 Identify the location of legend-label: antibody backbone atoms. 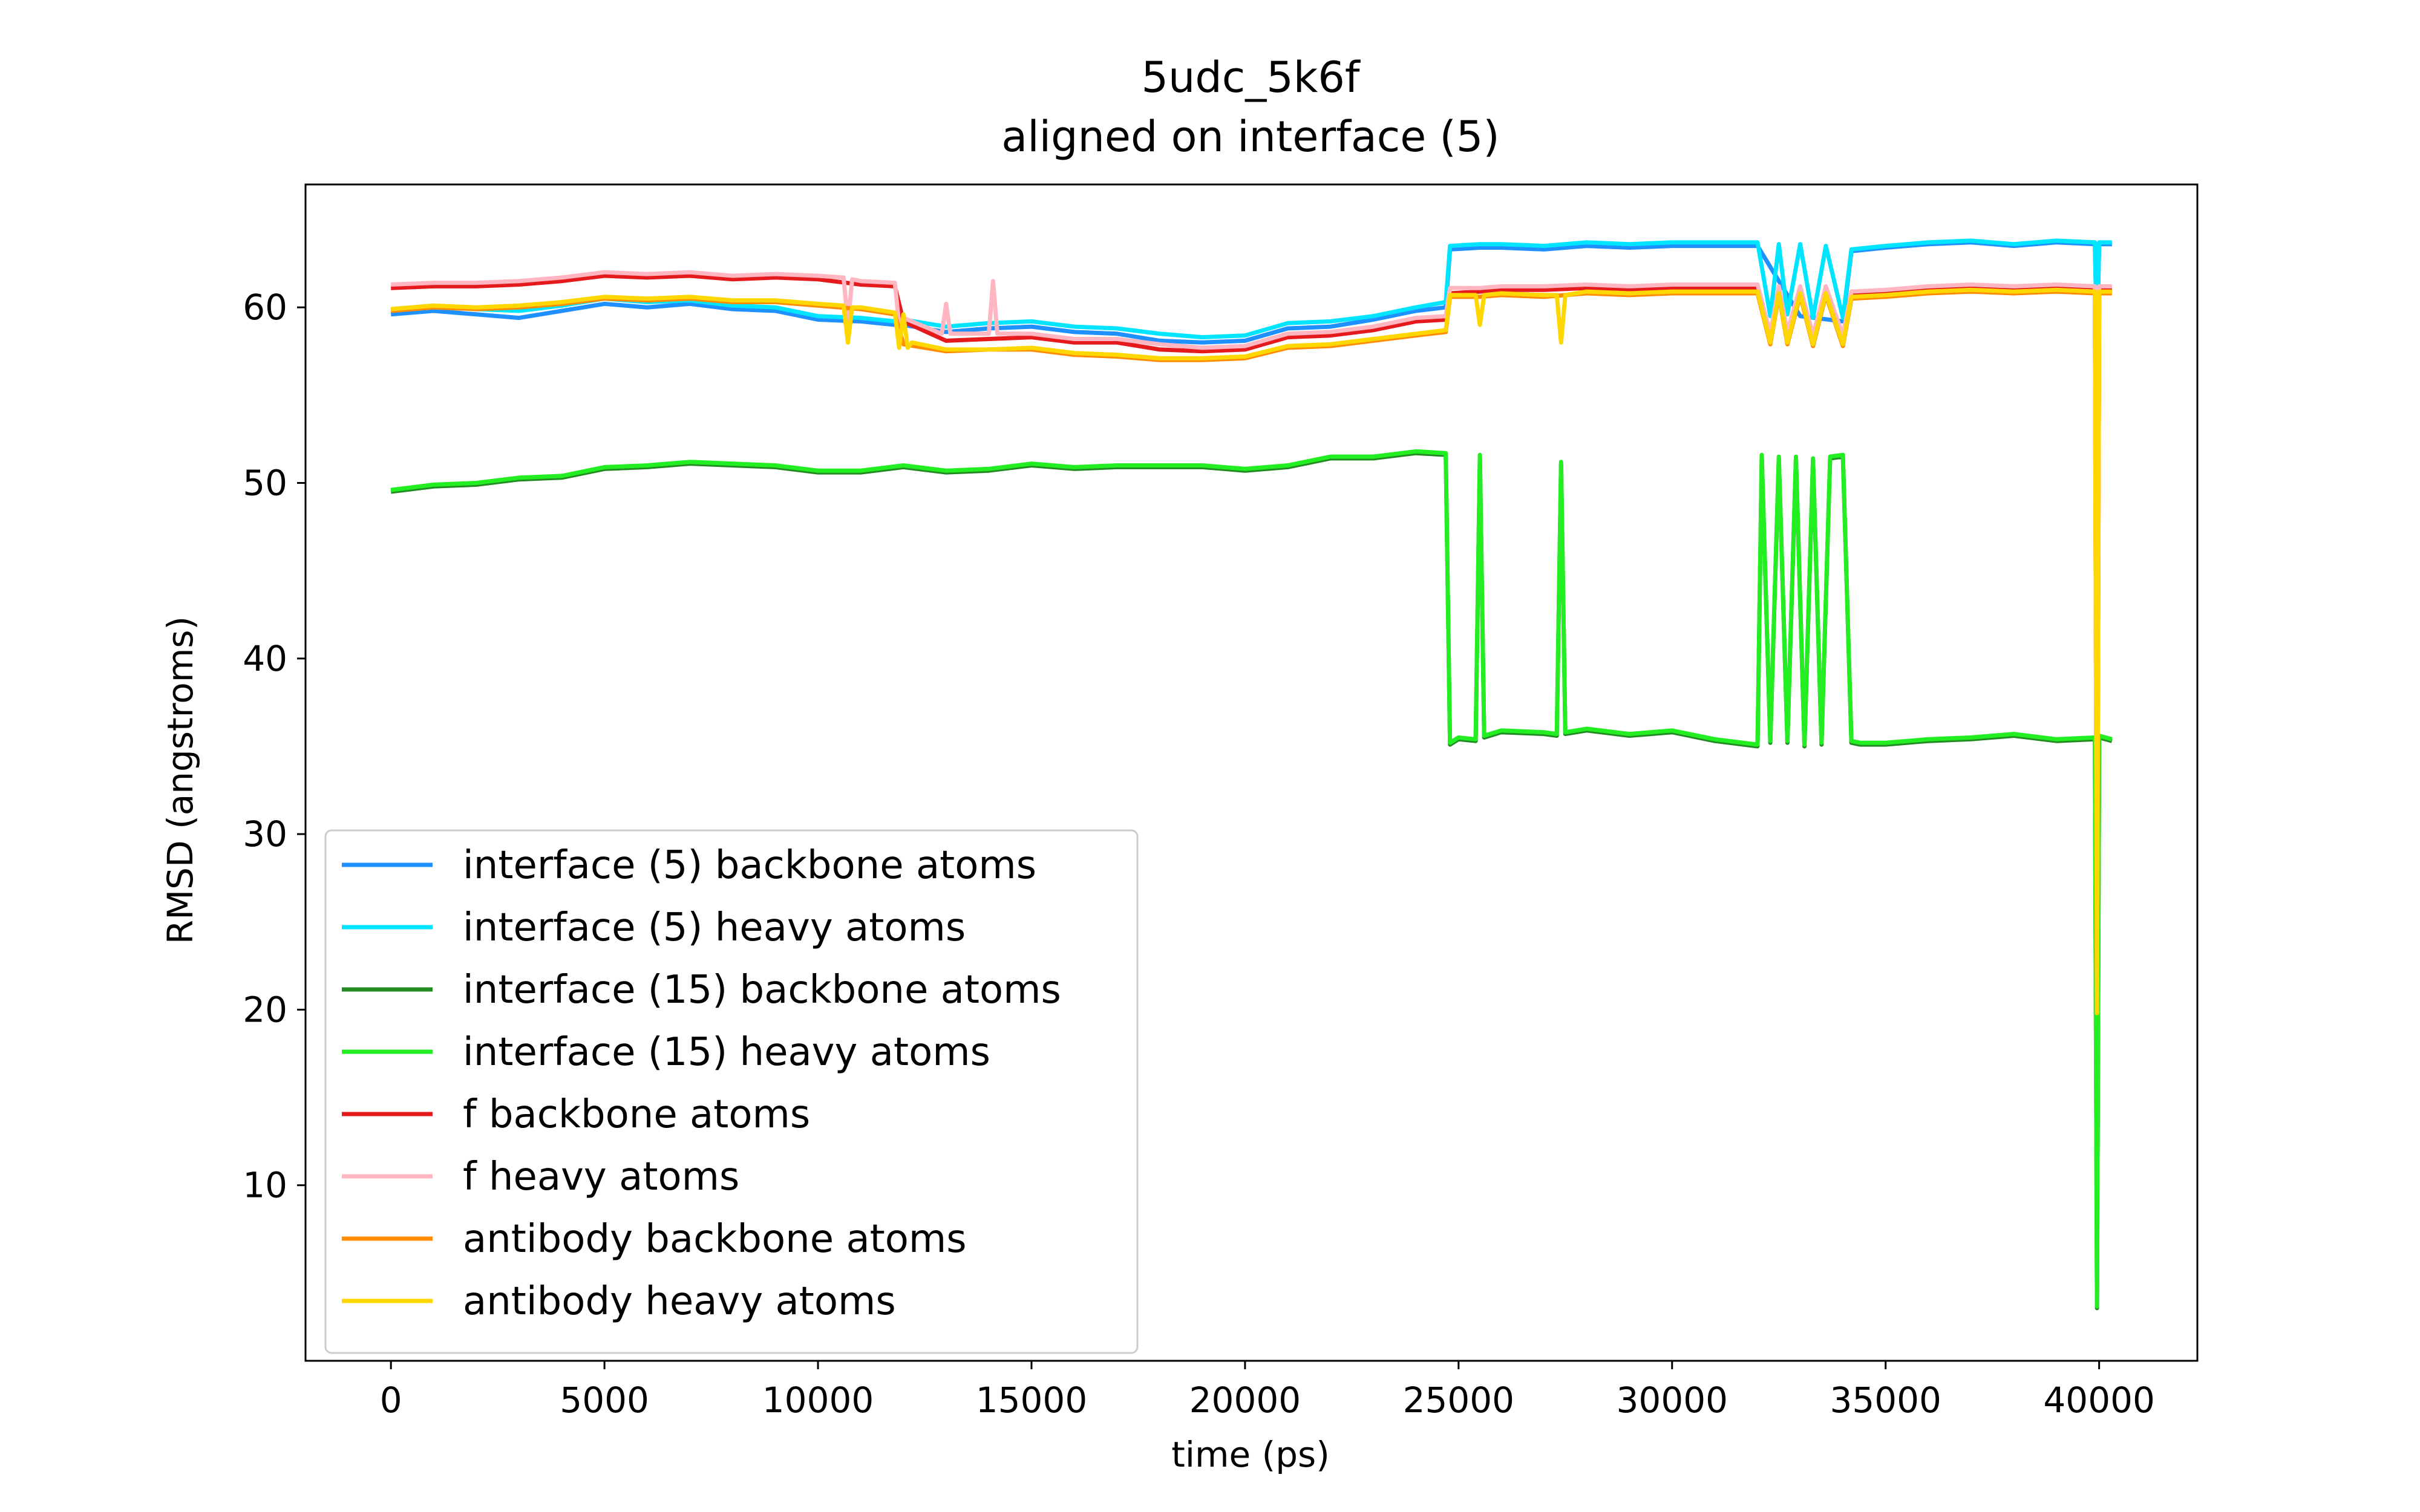
(715, 1239).